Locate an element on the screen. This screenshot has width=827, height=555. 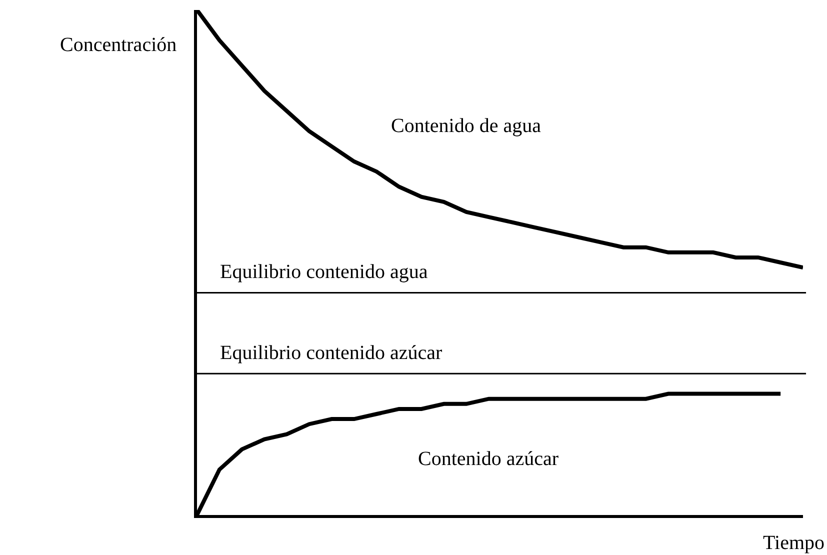
series-label: Contenido de agua is located at coordinates (466, 126).